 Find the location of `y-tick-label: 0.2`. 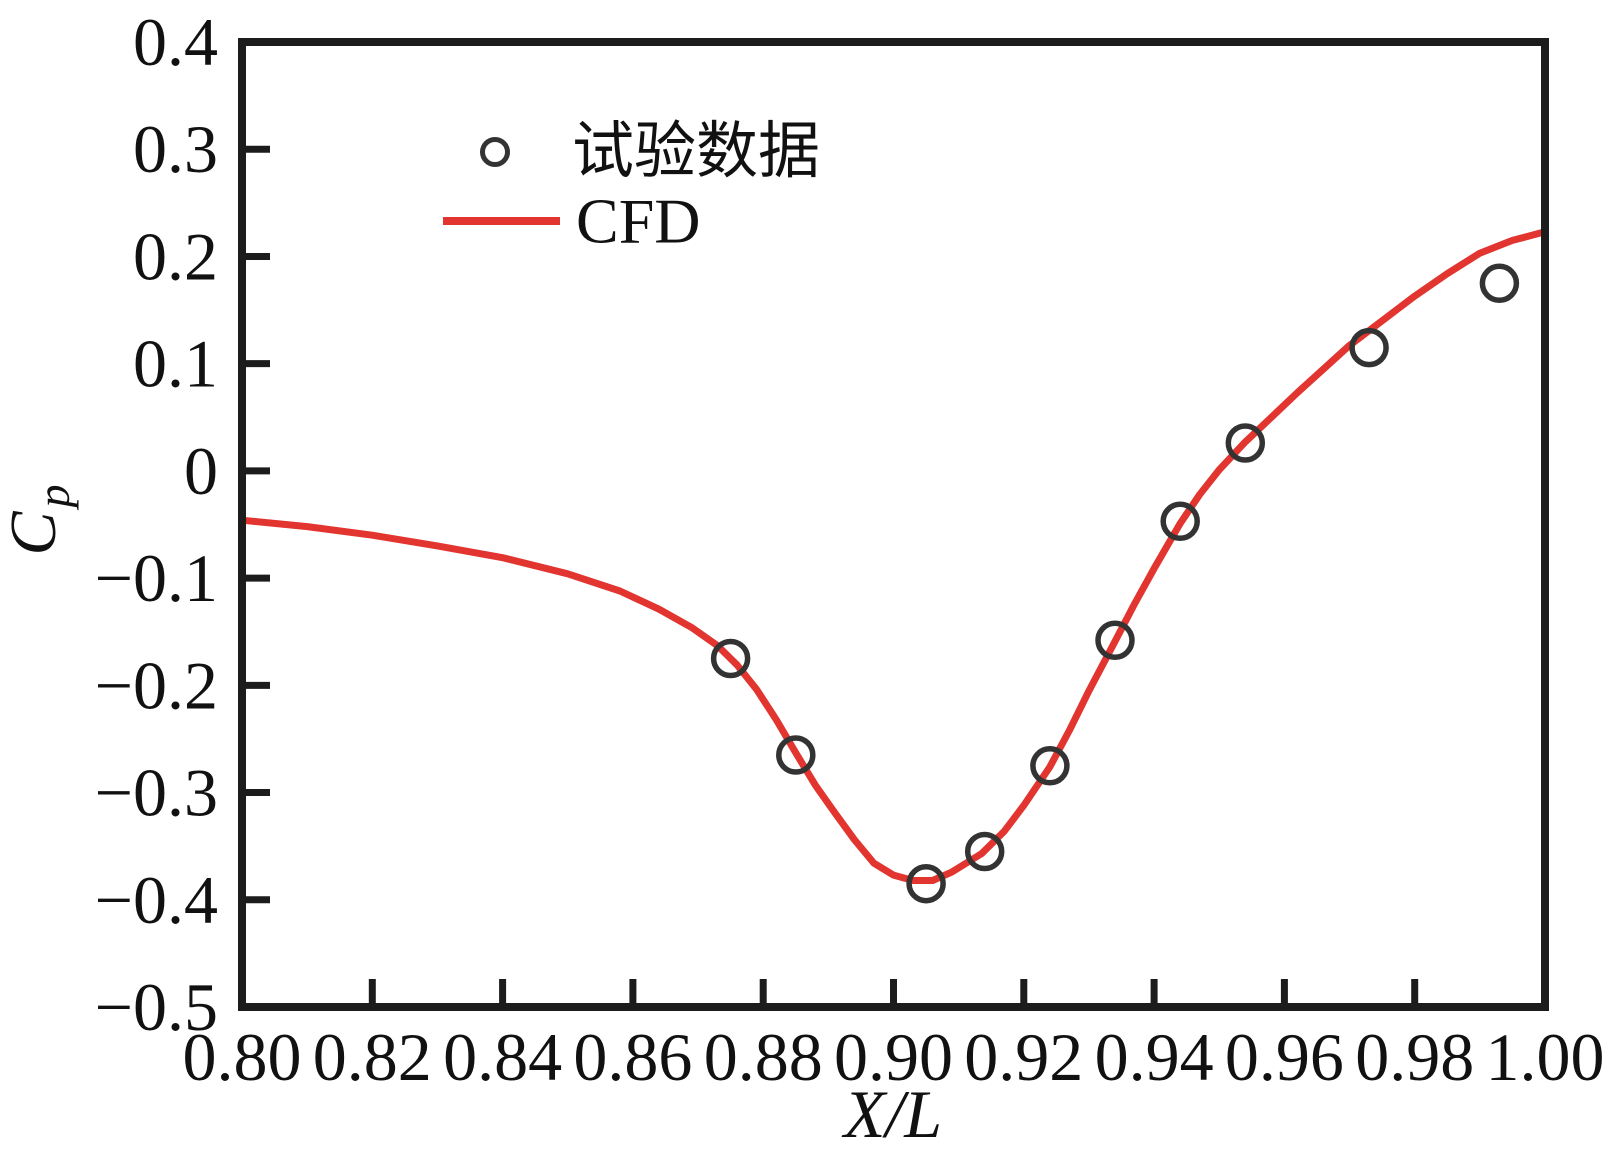

y-tick-label: 0.2 is located at coordinates (175, 256).